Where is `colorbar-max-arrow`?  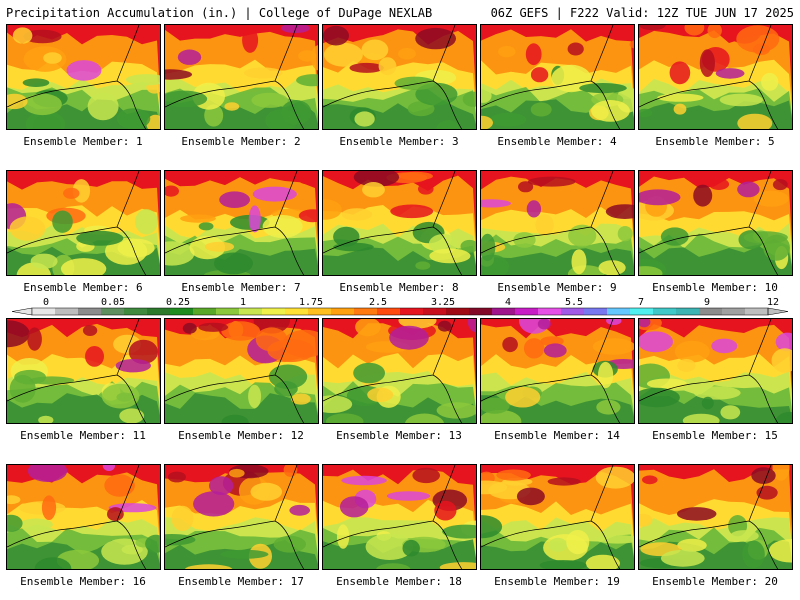
colorbar-max-arrow is located at coordinates (778, 311).